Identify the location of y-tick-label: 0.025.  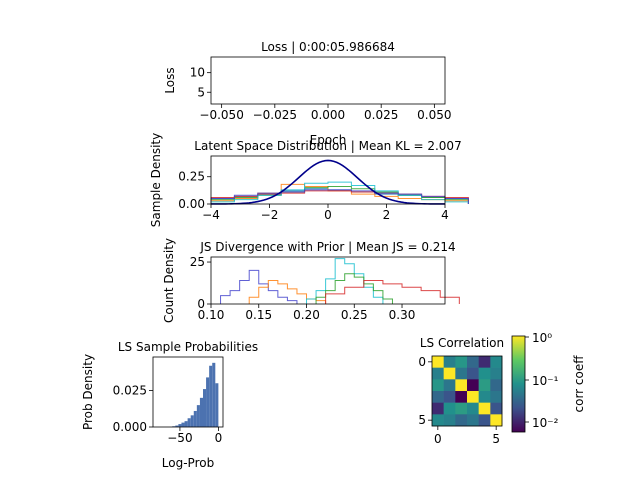
(130, 391).